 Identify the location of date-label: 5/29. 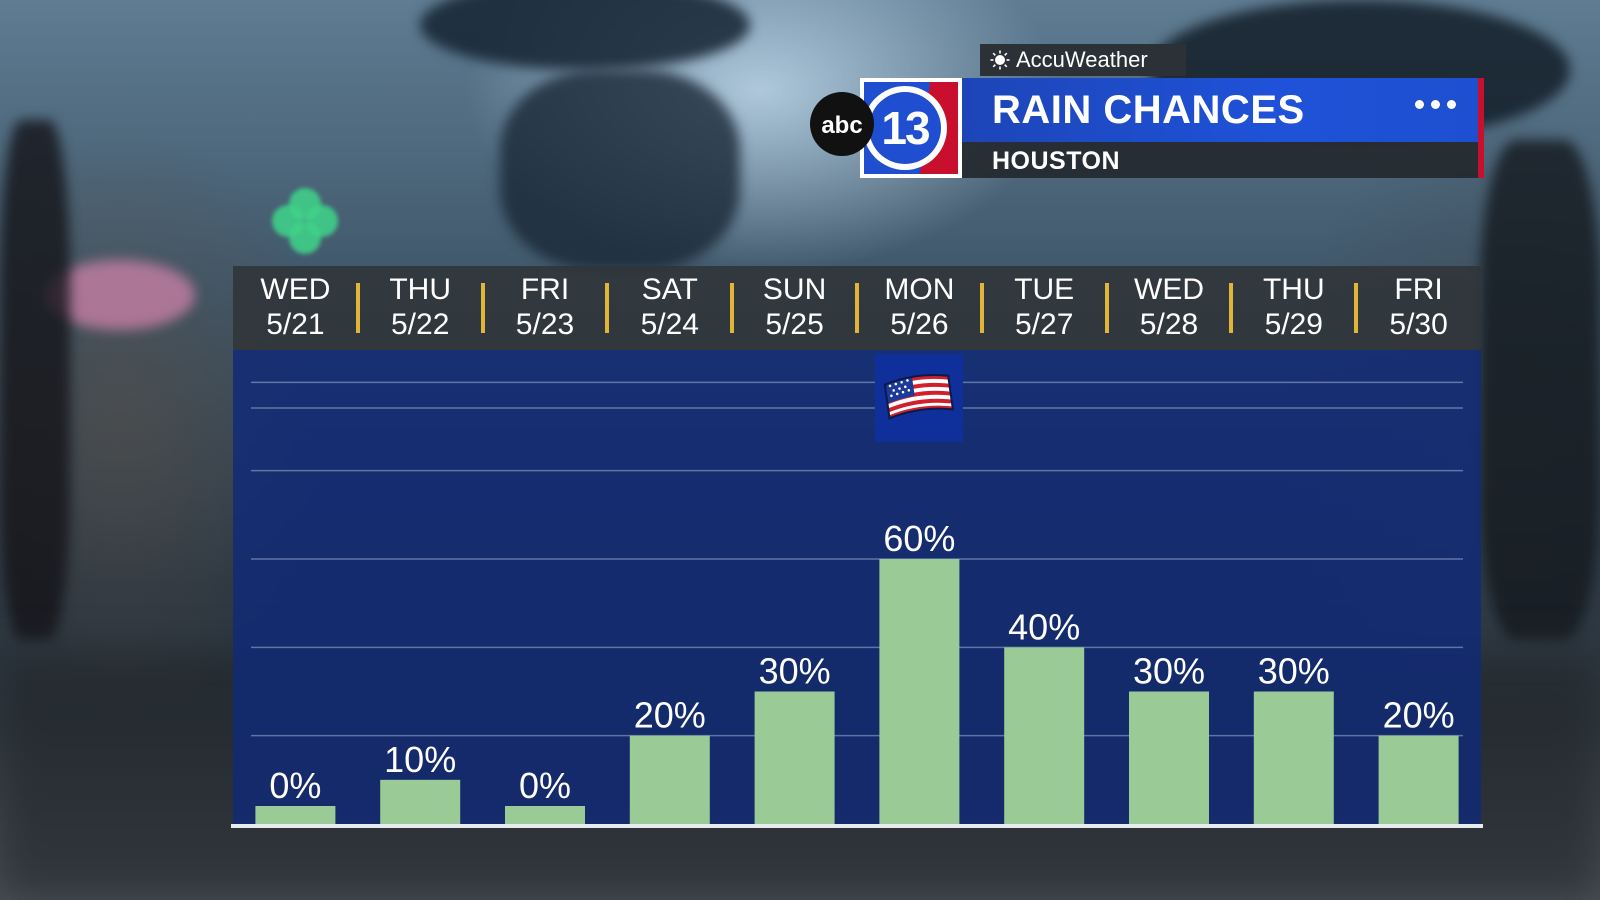
(1293, 324).